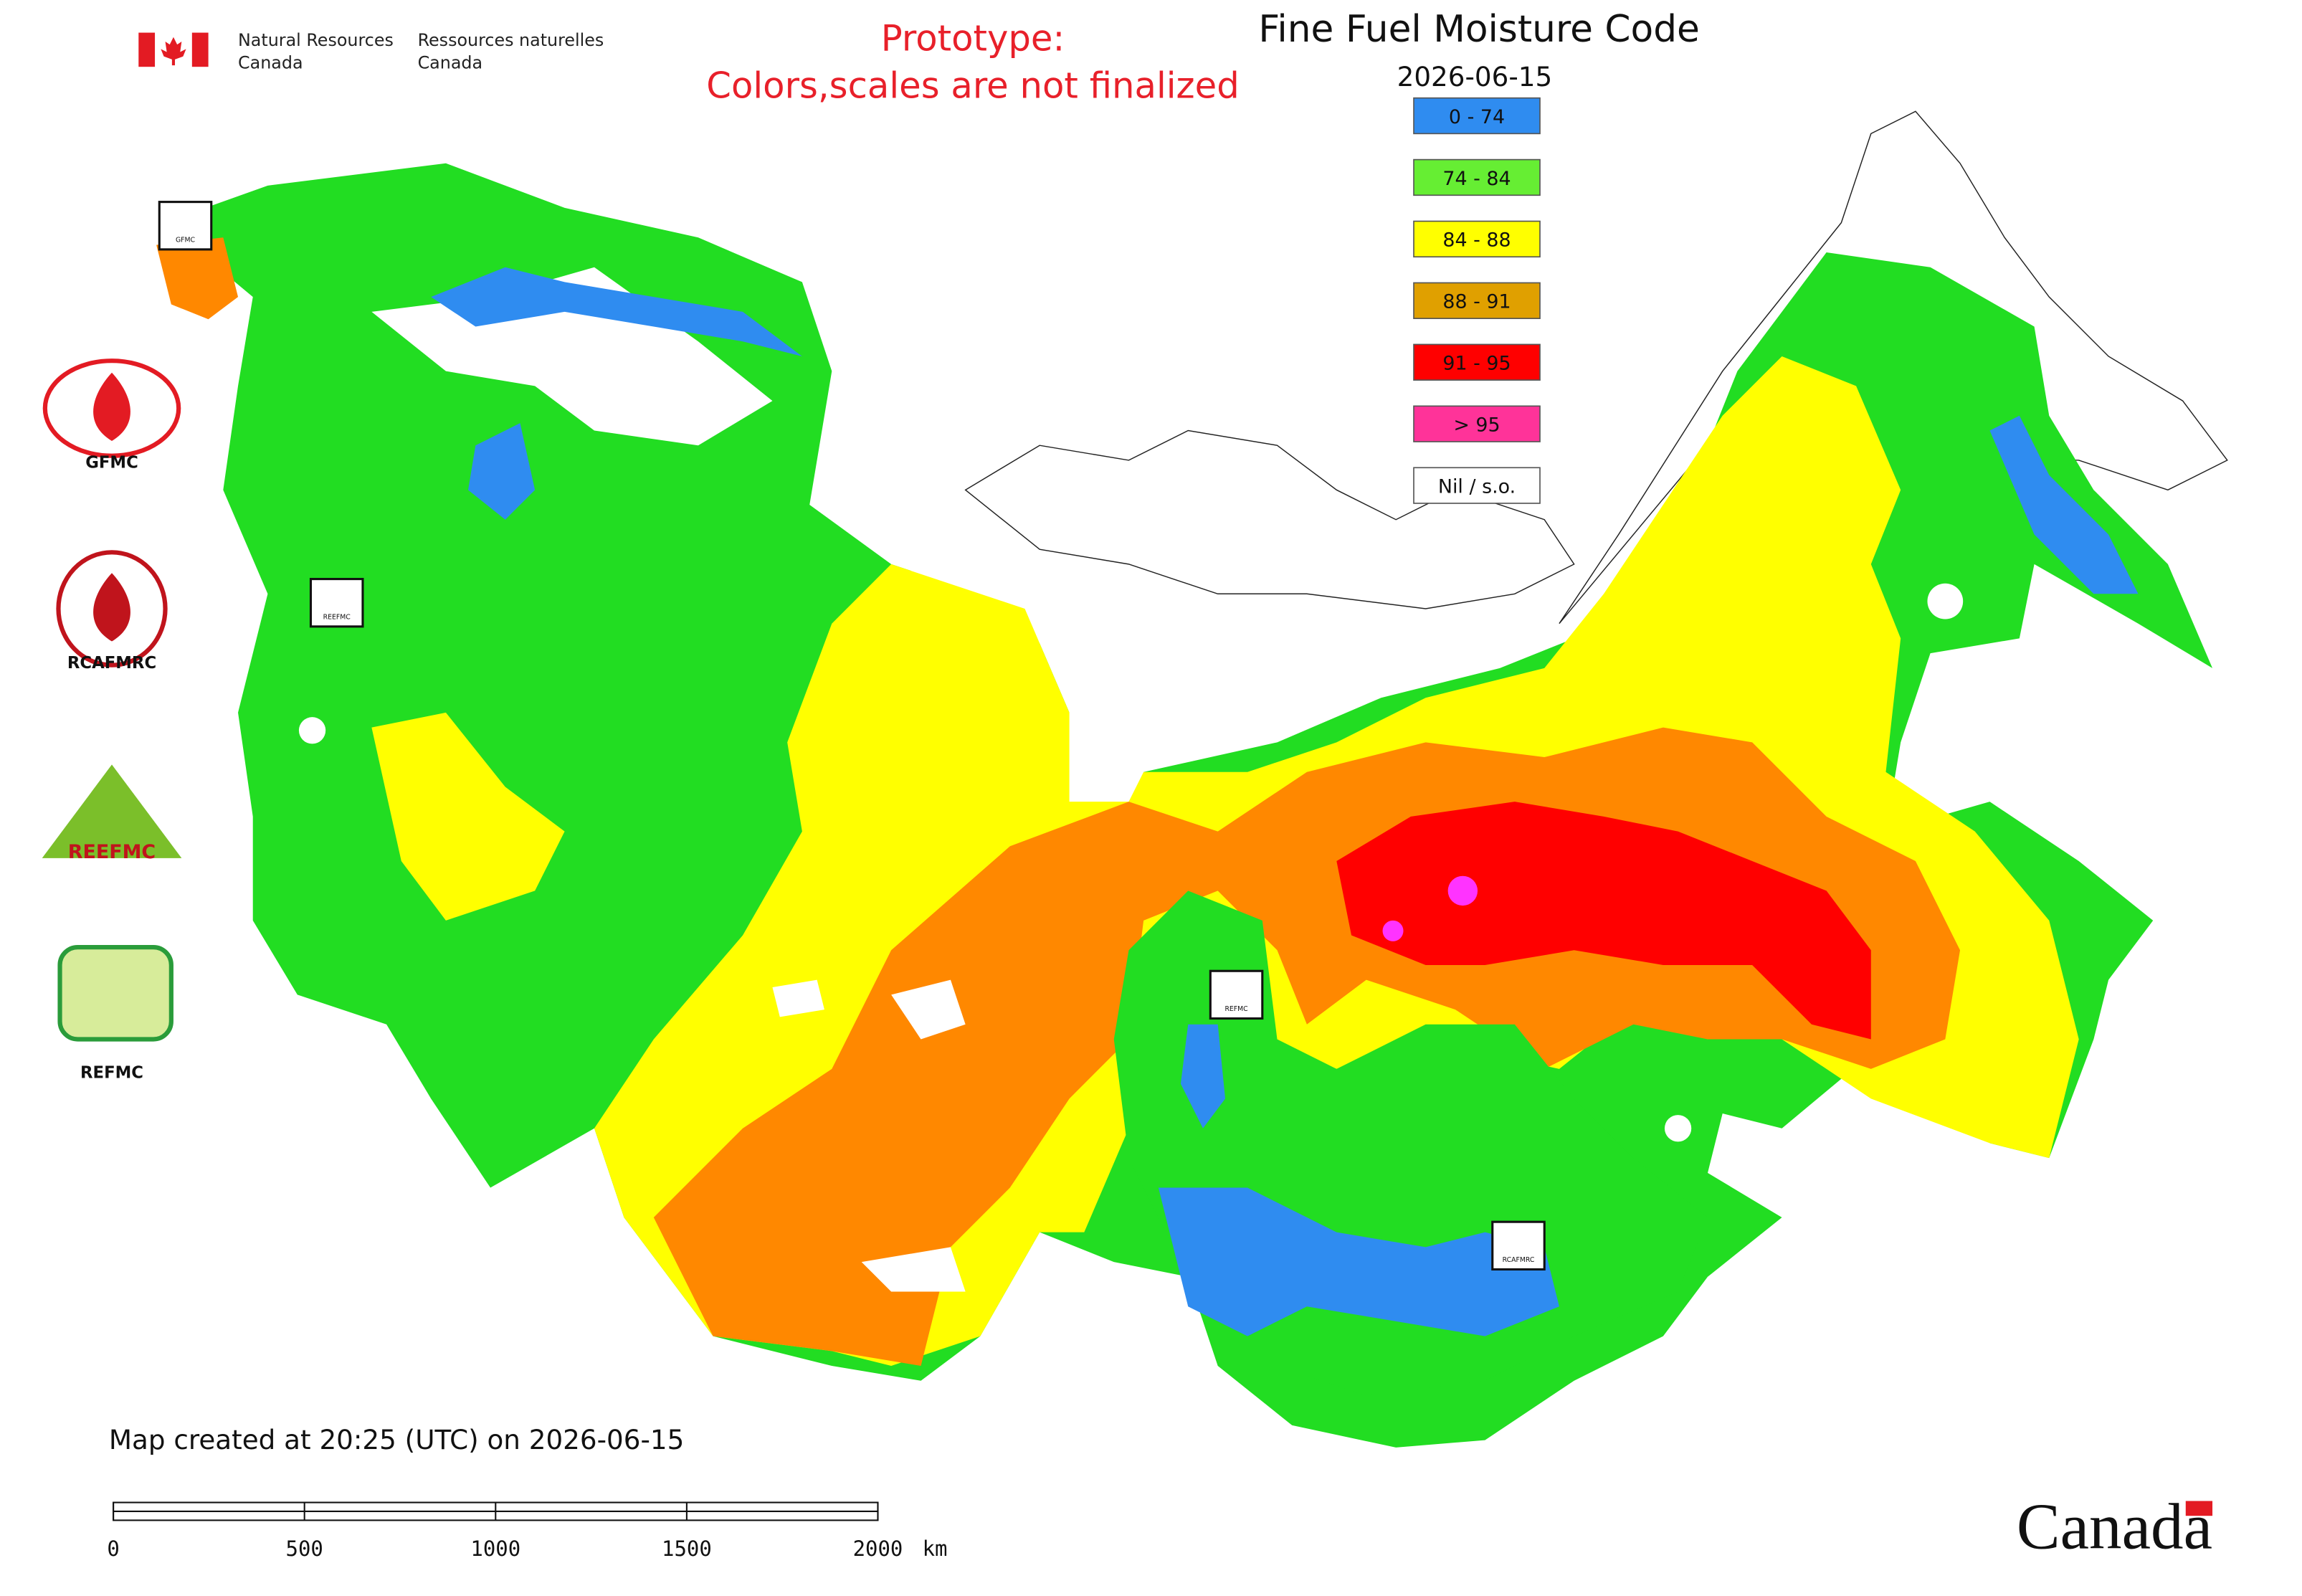  I want to click on legend-label: > 95, so click(1477, 425).